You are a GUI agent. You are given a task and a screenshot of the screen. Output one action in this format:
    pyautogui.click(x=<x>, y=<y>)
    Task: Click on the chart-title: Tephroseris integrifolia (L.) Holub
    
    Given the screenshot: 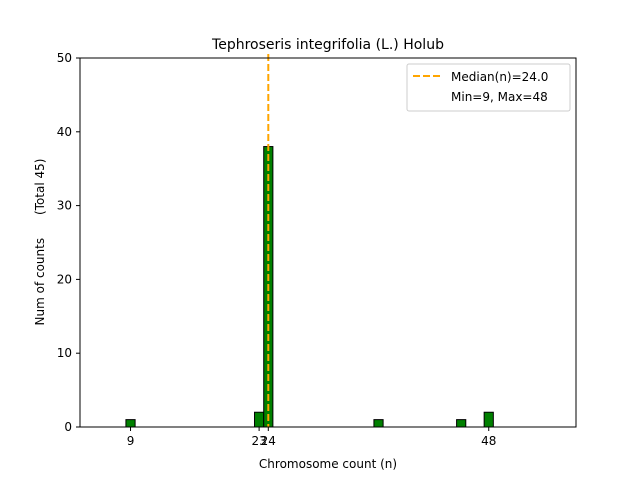 What is the action you would take?
    pyautogui.click(x=327, y=45)
    